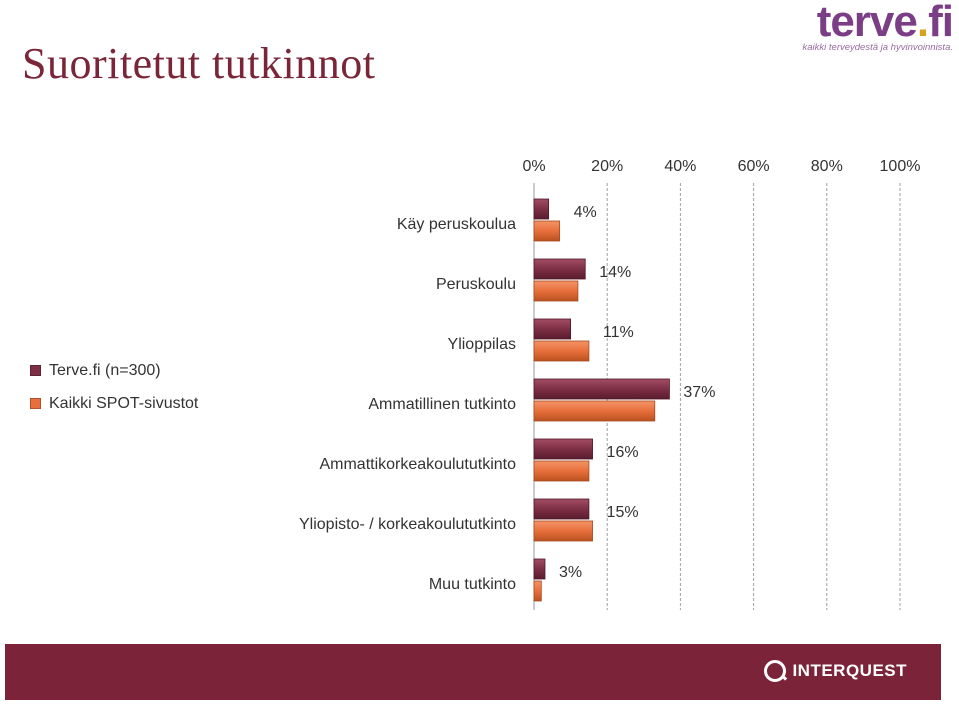 This screenshot has height=705, width=959. I want to click on logo-tagline: kaikki terveydestä ja hyvinvoinnista., so click(878, 47).